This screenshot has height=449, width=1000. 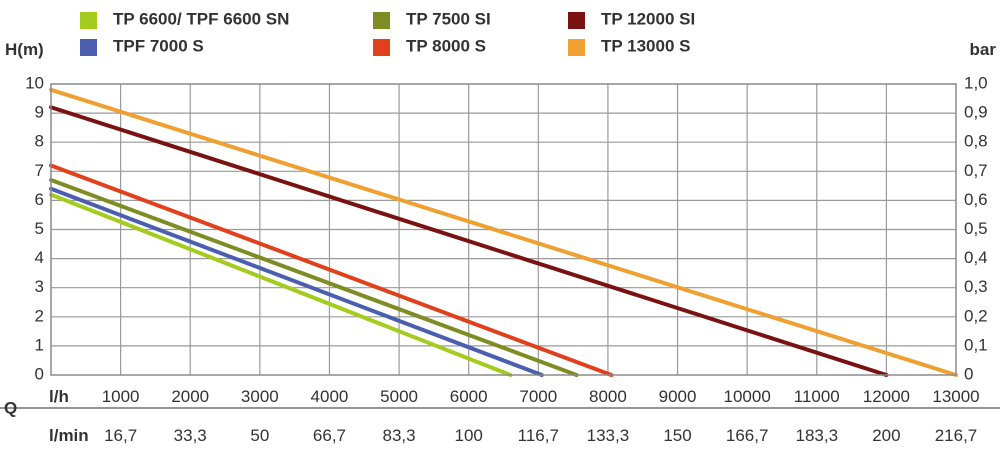 What do you see at coordinates (259, 435) in the screenshot?
I see `x-tick-label-lmin: 50` at bounding box center [259, 435].